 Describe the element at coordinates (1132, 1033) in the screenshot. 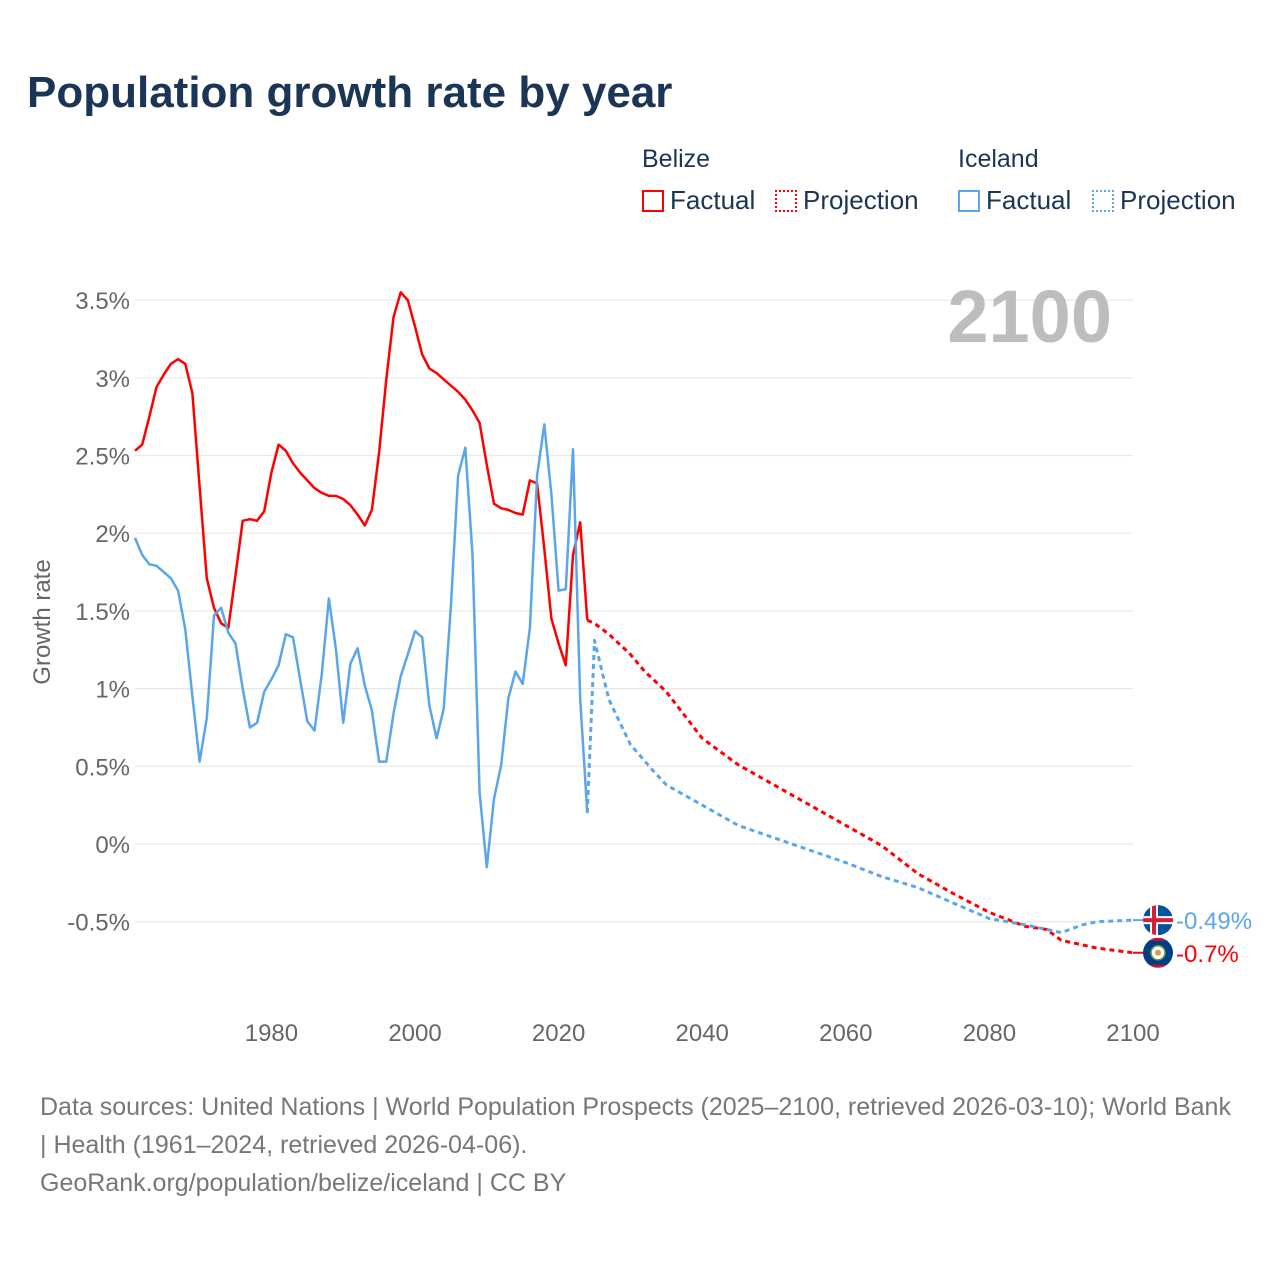

I see `x-tick-label: 2100` at that location.